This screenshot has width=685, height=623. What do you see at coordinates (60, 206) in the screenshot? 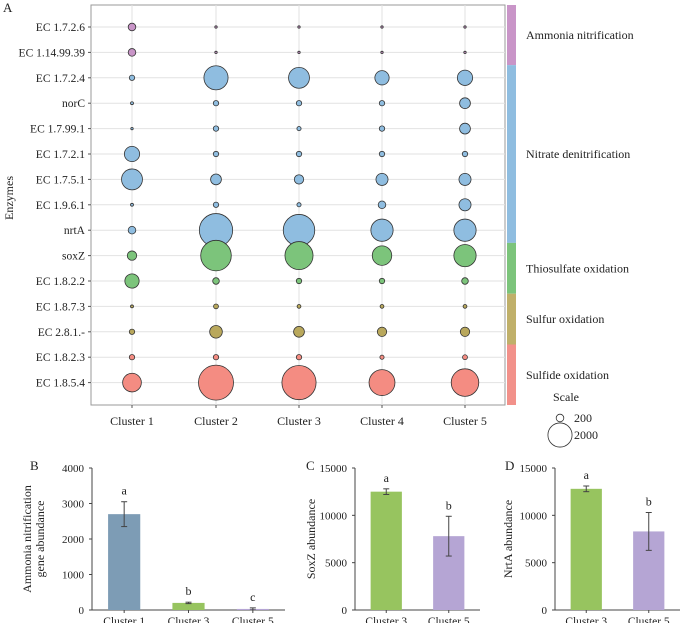
I see `enzyme-label-ec-1-9-6-1: EC 1.9.6.1` at bounding box center [60, 206].